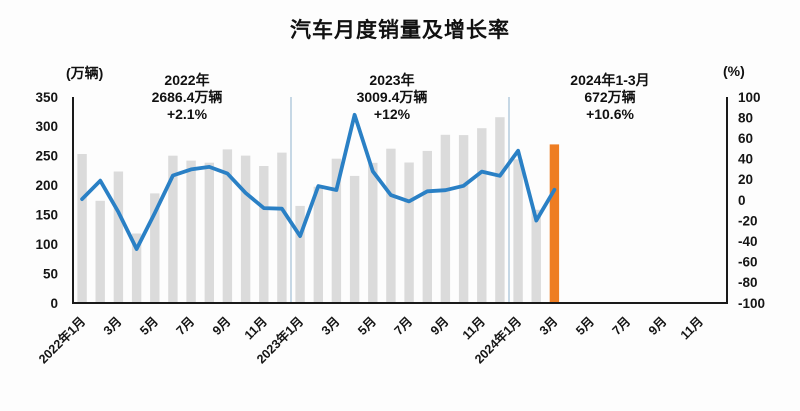 This screenshot has width=800, height=411. I want to click on right-axis-tick-label: -100, so click(751, 303).